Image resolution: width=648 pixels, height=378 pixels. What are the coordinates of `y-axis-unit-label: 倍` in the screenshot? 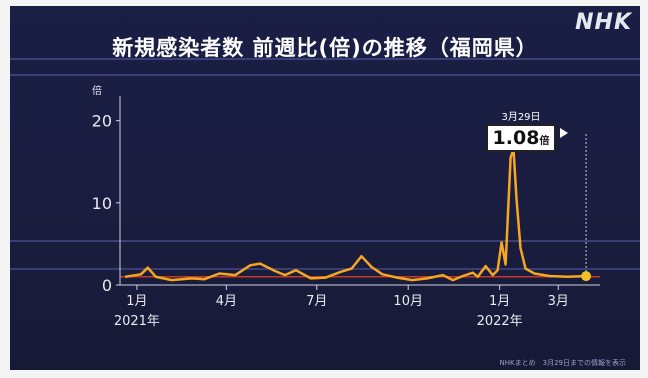 It's located at (97, 90).